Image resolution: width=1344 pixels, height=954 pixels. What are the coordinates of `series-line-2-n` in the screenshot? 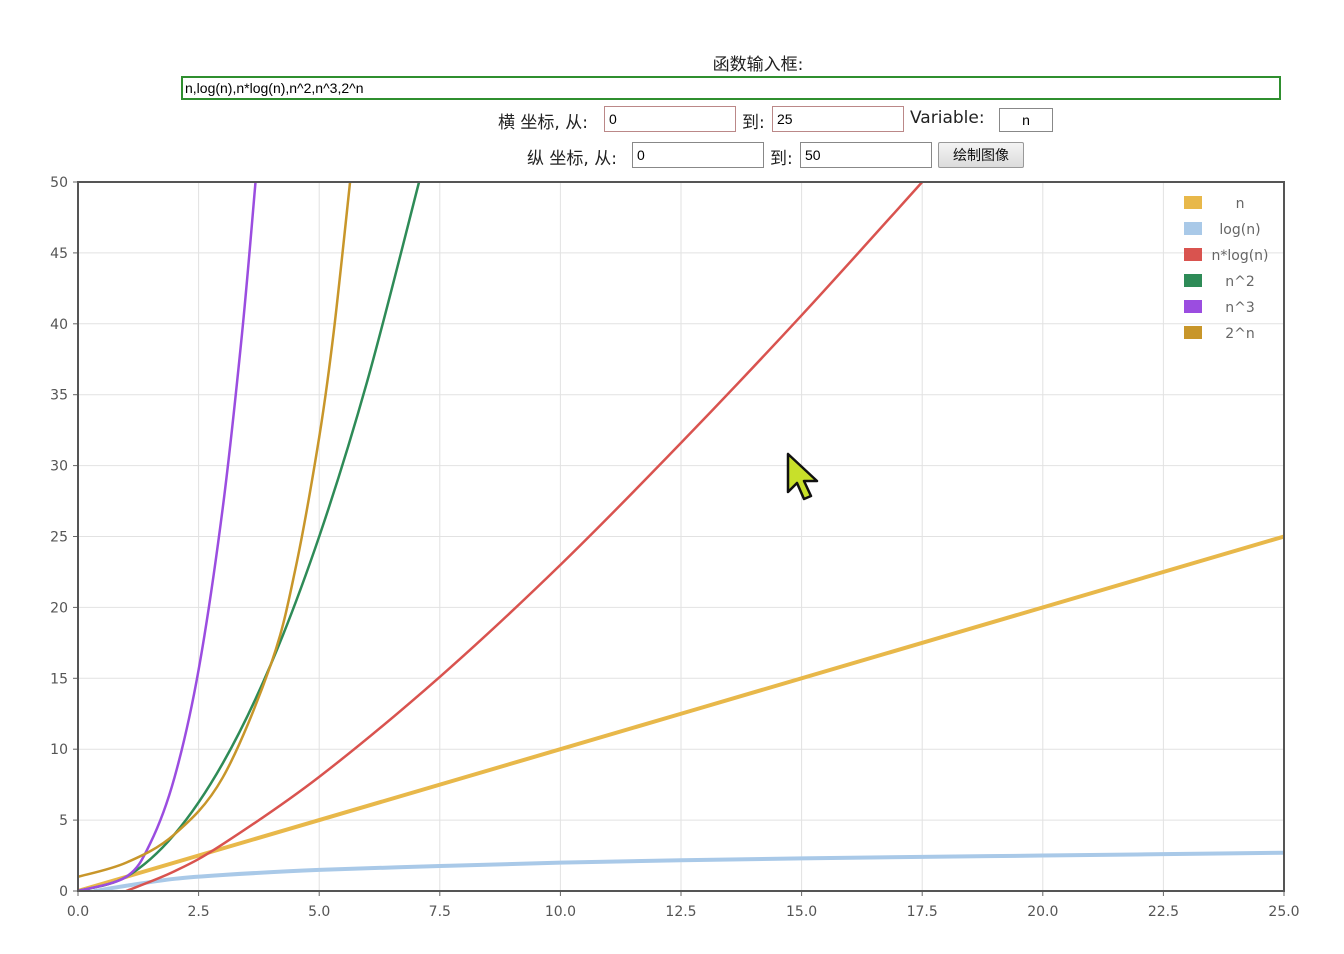 It's located at (215, 530).